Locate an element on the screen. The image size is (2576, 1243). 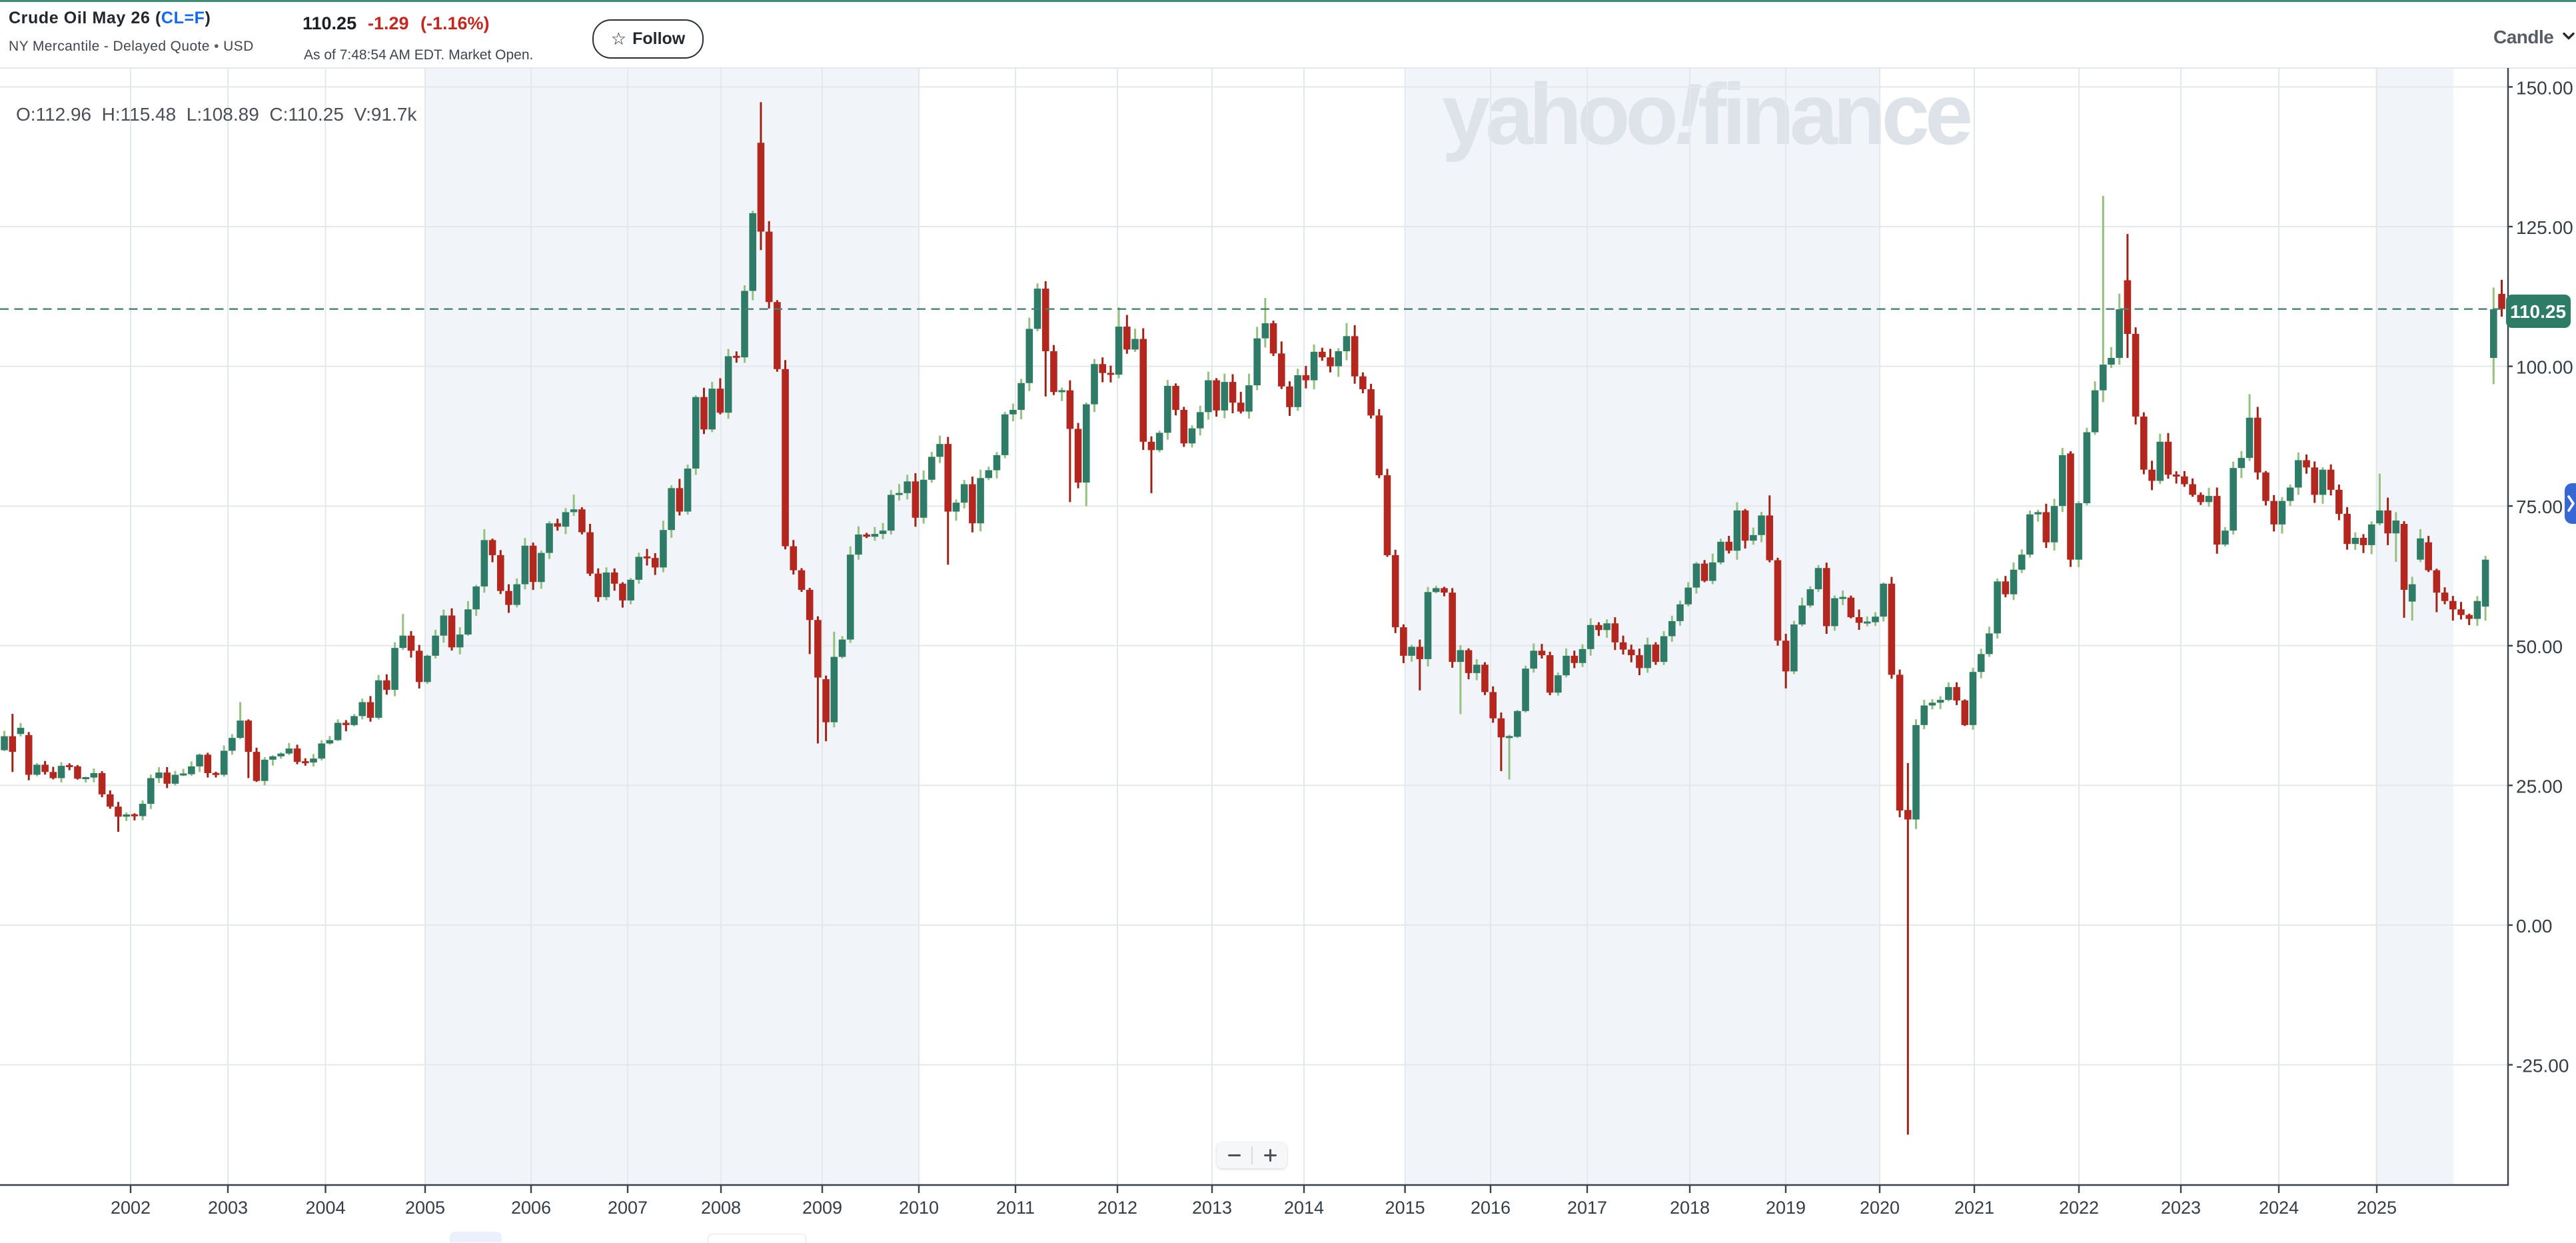
svg-text: 100.00 is located at coordinates (2545, 367).